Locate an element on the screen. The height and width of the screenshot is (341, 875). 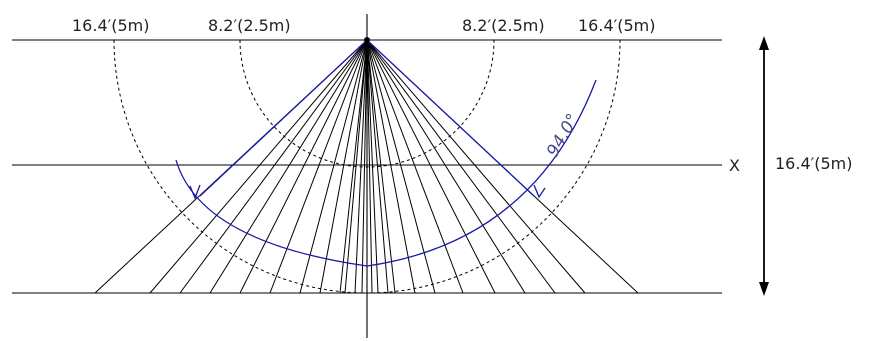
right-boundary-beam is located at coordinates (450, 118).